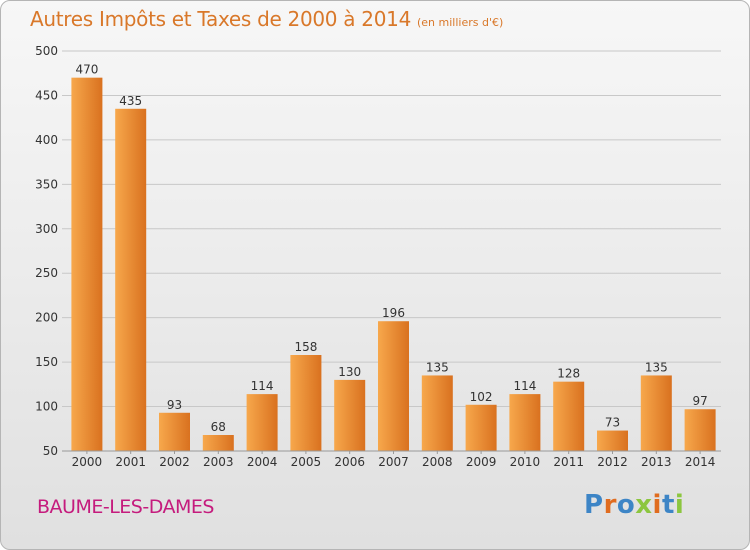 This screenshot has height=550, width=750. What do you see at coordinates (393, 386) in the screenshot?
I see `bar-2007` at bounding box center [393, 386].